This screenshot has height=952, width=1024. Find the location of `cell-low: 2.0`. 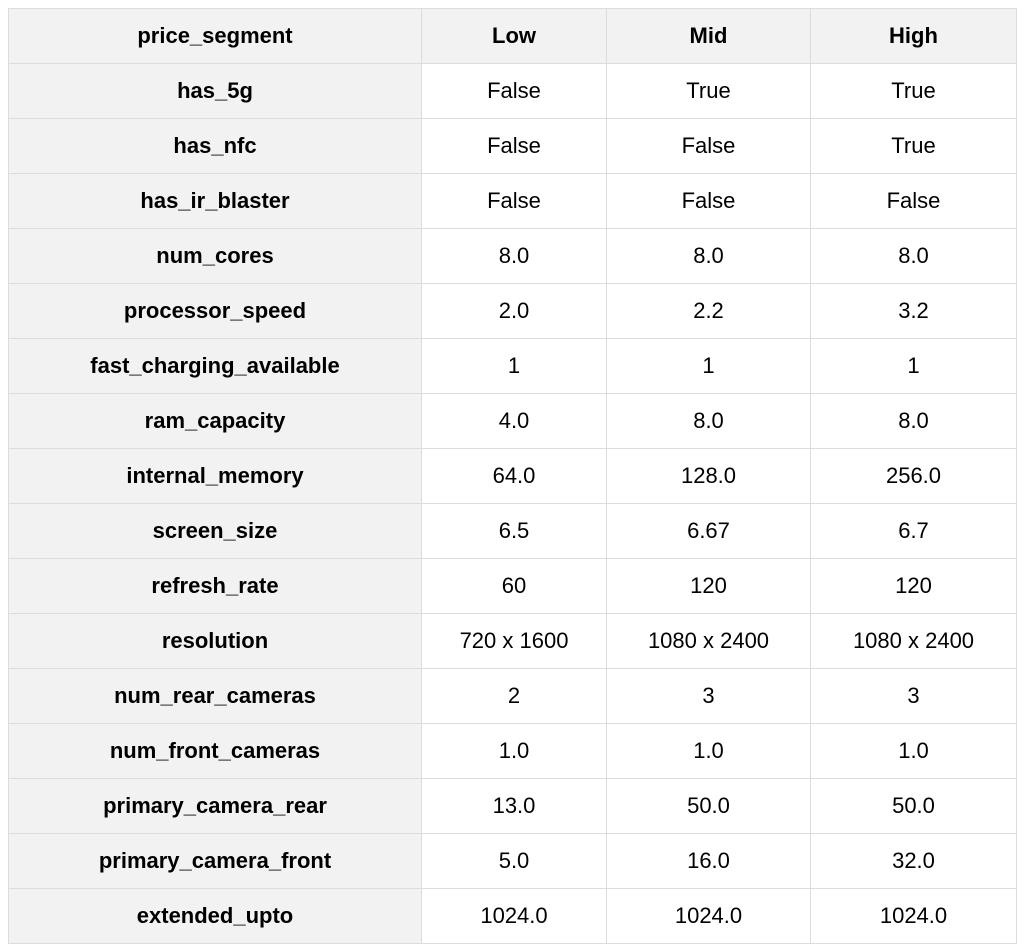

cell-low: 2.0 is located at coordinates (514, 311).